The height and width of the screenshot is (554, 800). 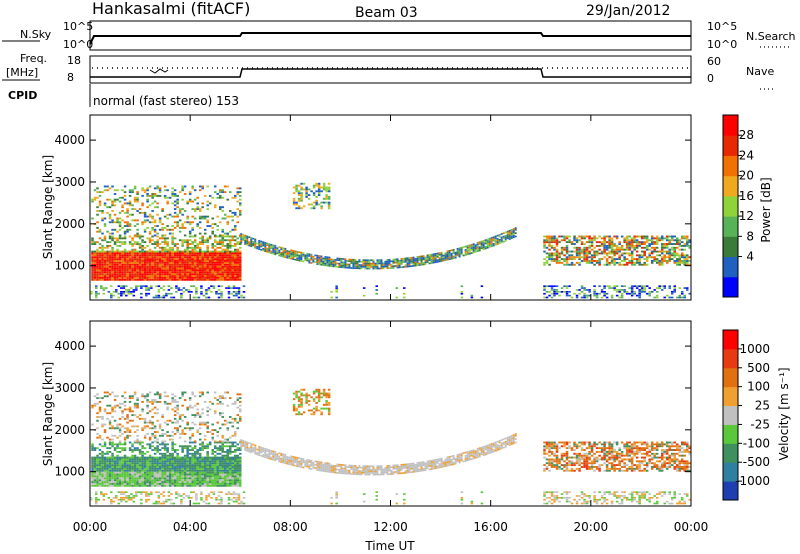 I want to click on cpid-text: normal (fast stereo) 153, so click(x=166, y=101).